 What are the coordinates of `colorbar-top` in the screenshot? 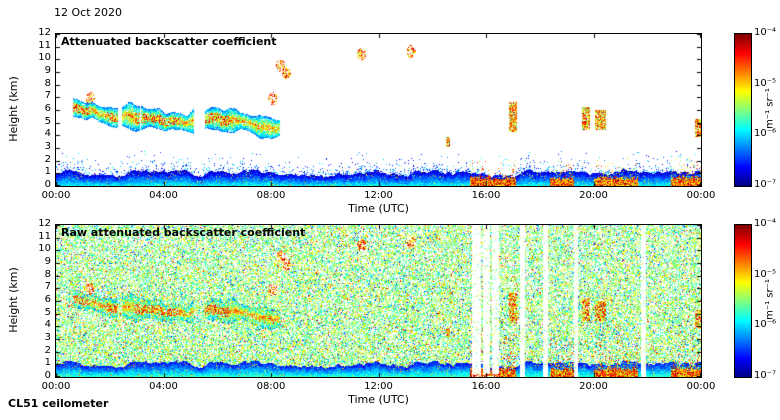 It's located at (743, 110).